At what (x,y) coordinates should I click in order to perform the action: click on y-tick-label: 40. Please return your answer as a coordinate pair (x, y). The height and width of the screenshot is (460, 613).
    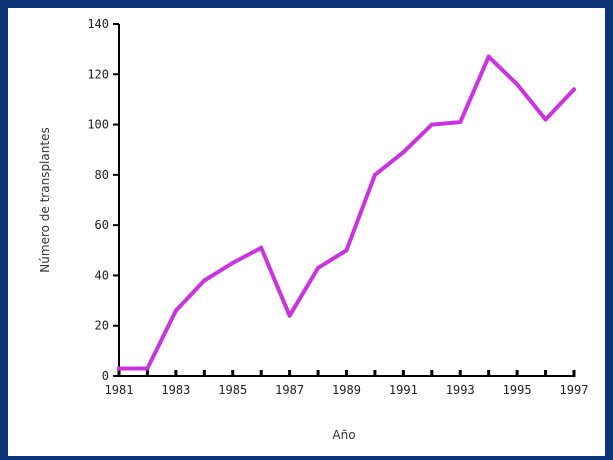
    Looking at the image, I should click on (102, 275).